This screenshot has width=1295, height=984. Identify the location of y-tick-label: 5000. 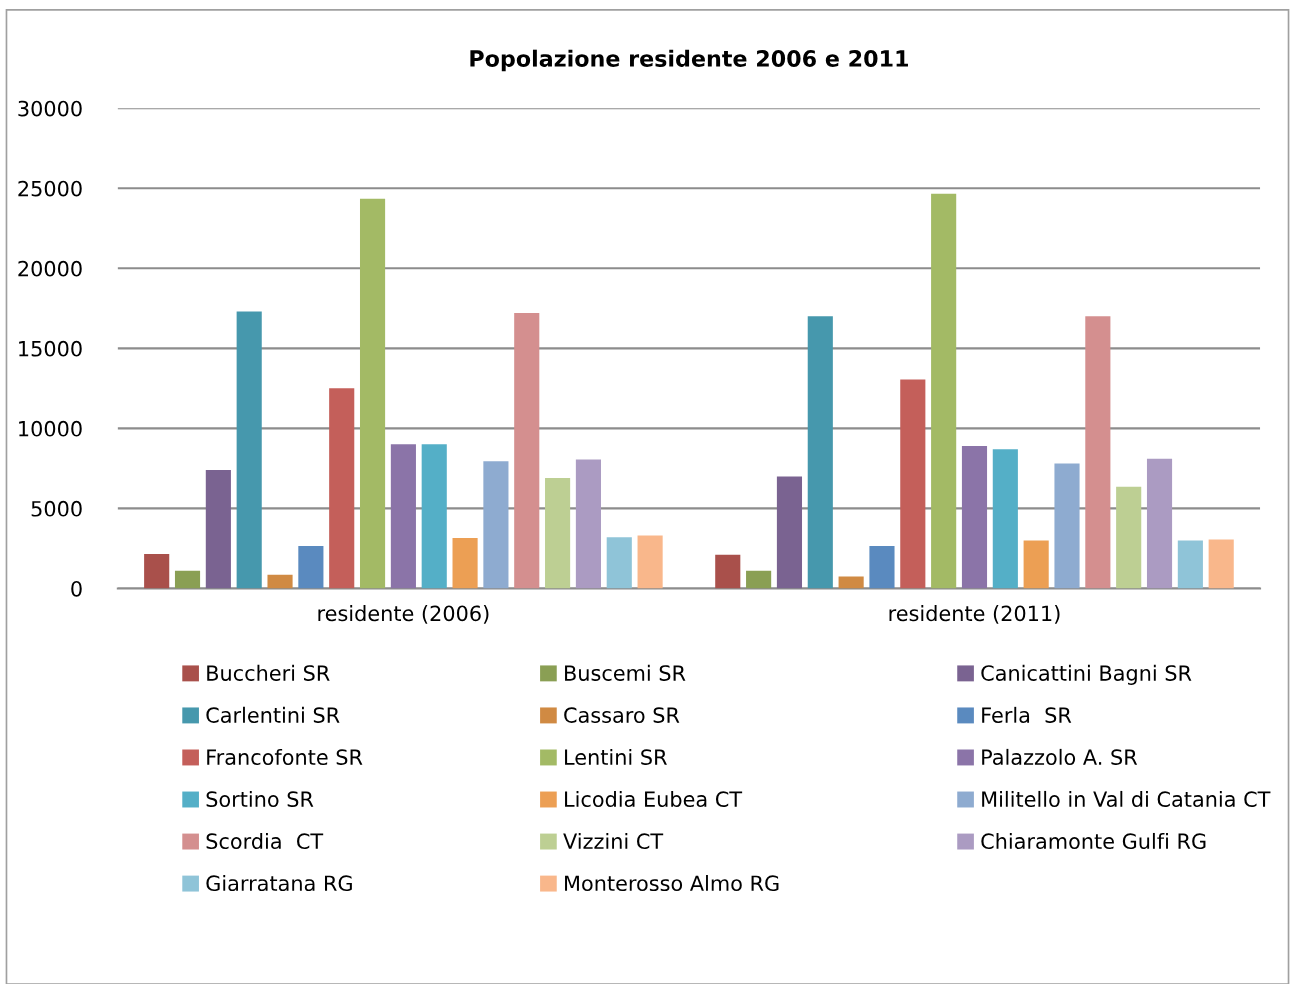
(56, 508).